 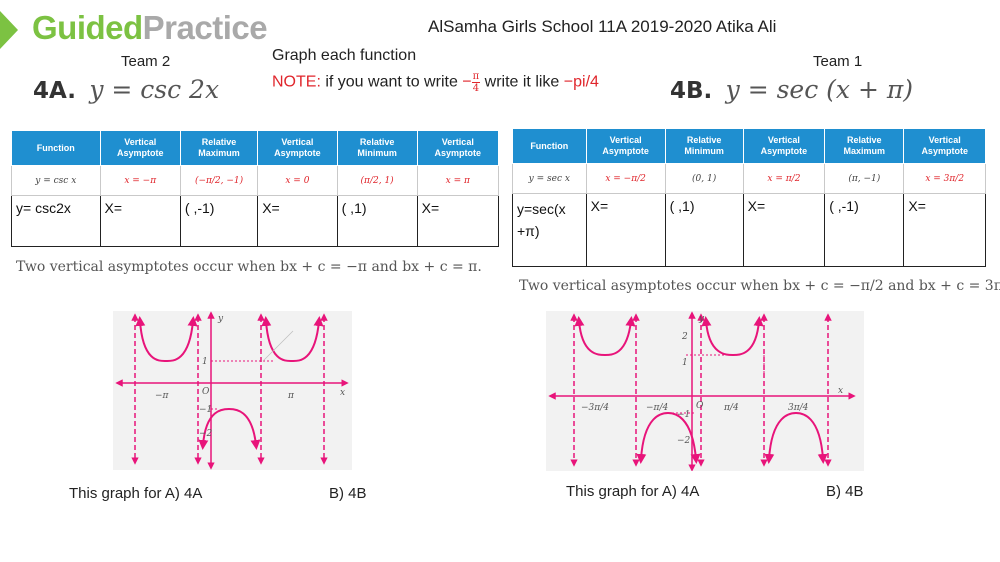 What do you see at coordinates (278, 346) in the screenshot?
I see `guide-line` at bounding box center [278, 346].